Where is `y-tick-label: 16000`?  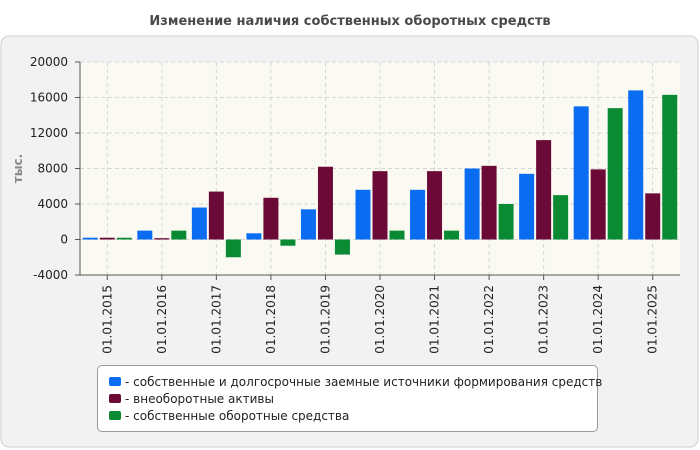 y-tick-label: 16000 is located at coordinates (49, 98).